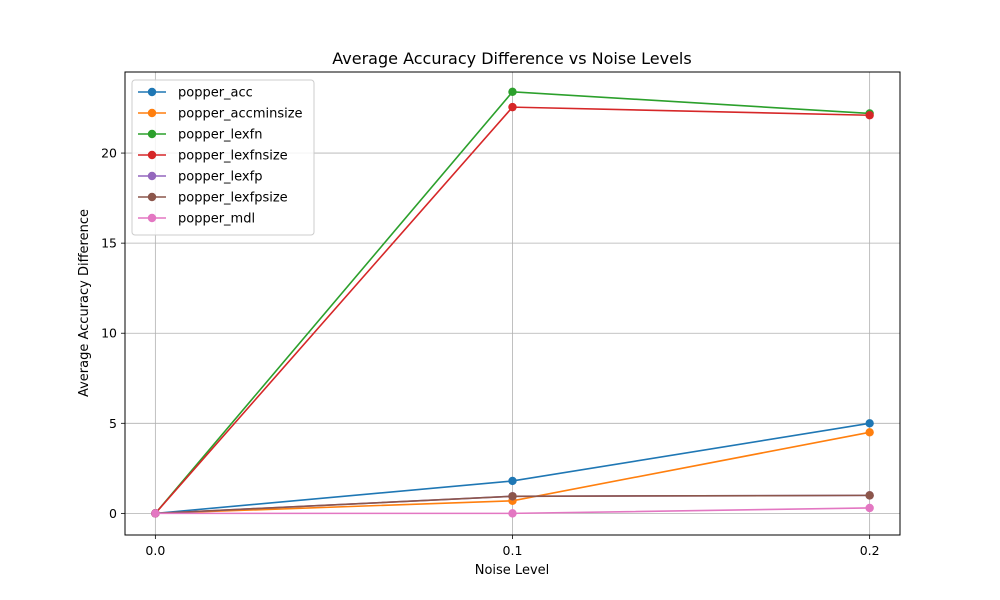 The height and width of the screenshot is (600, 1000). Describe the element at coordinates (109, 153) in the screenshot. I see `y-tick-label: 20` at that location.